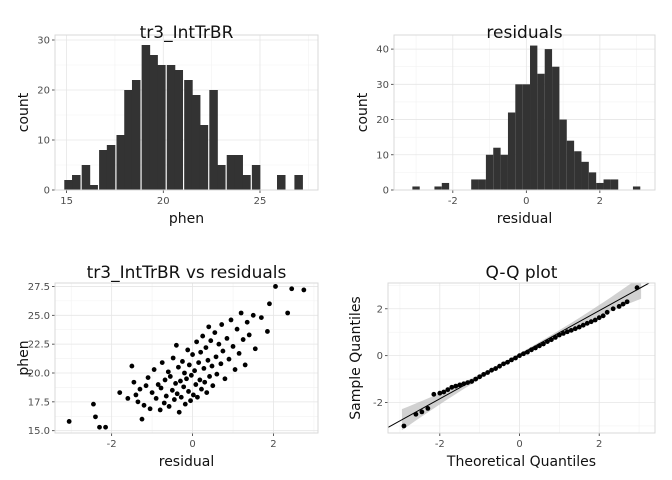 Image resolution: width=672 pixels, height=480 pixels. I want to click on x-tick-label: 2, so click(600, 201).